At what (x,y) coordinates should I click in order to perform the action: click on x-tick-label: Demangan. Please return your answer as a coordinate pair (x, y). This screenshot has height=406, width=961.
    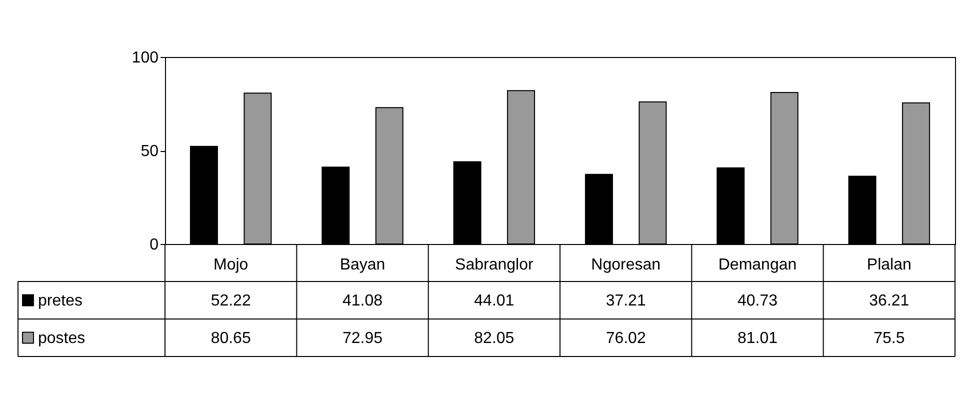
    Looking at the image, I should click on (757, 265).